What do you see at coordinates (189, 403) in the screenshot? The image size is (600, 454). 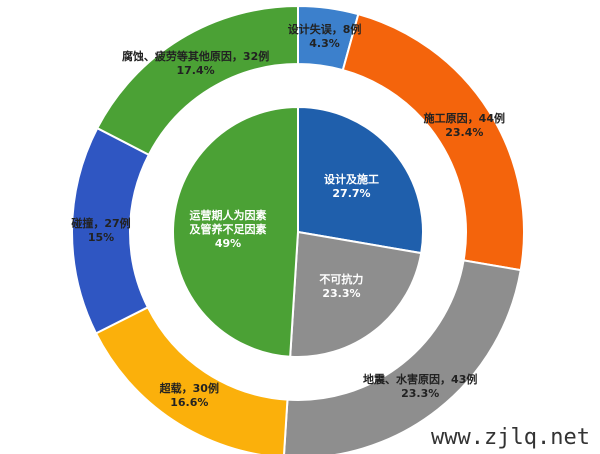 I see `value-label: 16.6%` at bounding box center [189, 403].